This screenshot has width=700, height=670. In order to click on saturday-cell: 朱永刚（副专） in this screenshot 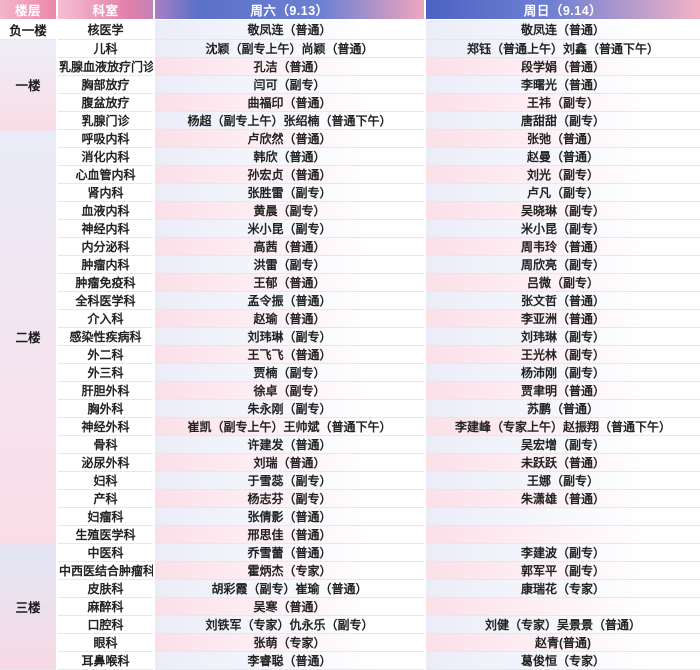, I will do `click(290, 408)`.